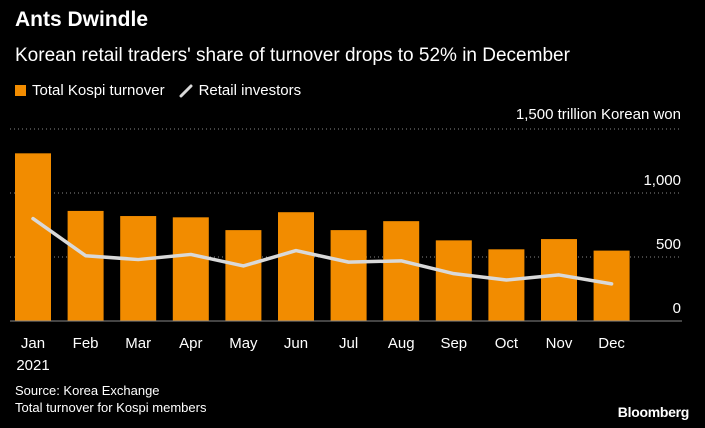 This screenshot has height=428, width=705. Describe the element at coordinates (243, 343) in the screenshot. I see `x-tick-label-may: May` at that location.